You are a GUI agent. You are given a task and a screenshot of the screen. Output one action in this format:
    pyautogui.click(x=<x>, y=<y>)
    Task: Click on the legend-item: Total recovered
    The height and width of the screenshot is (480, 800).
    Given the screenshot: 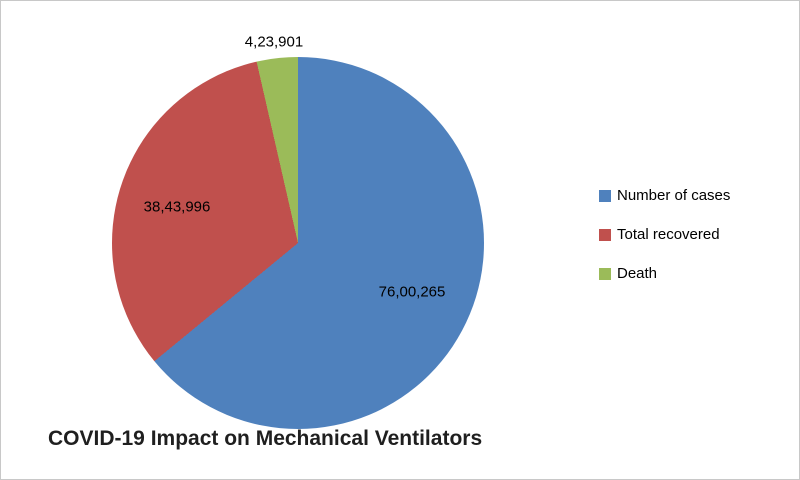 What is the action you would take?
    pyautogui.click(x=664, y=234)
    